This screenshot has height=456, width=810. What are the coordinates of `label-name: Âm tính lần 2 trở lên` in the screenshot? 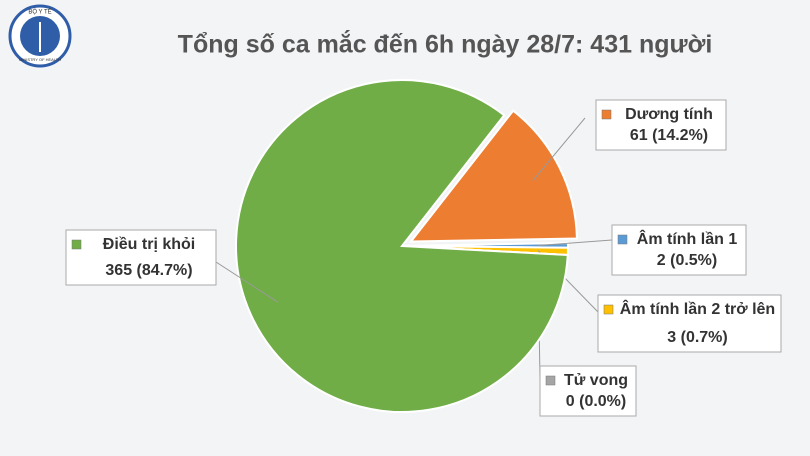 It's located at (697, 308).